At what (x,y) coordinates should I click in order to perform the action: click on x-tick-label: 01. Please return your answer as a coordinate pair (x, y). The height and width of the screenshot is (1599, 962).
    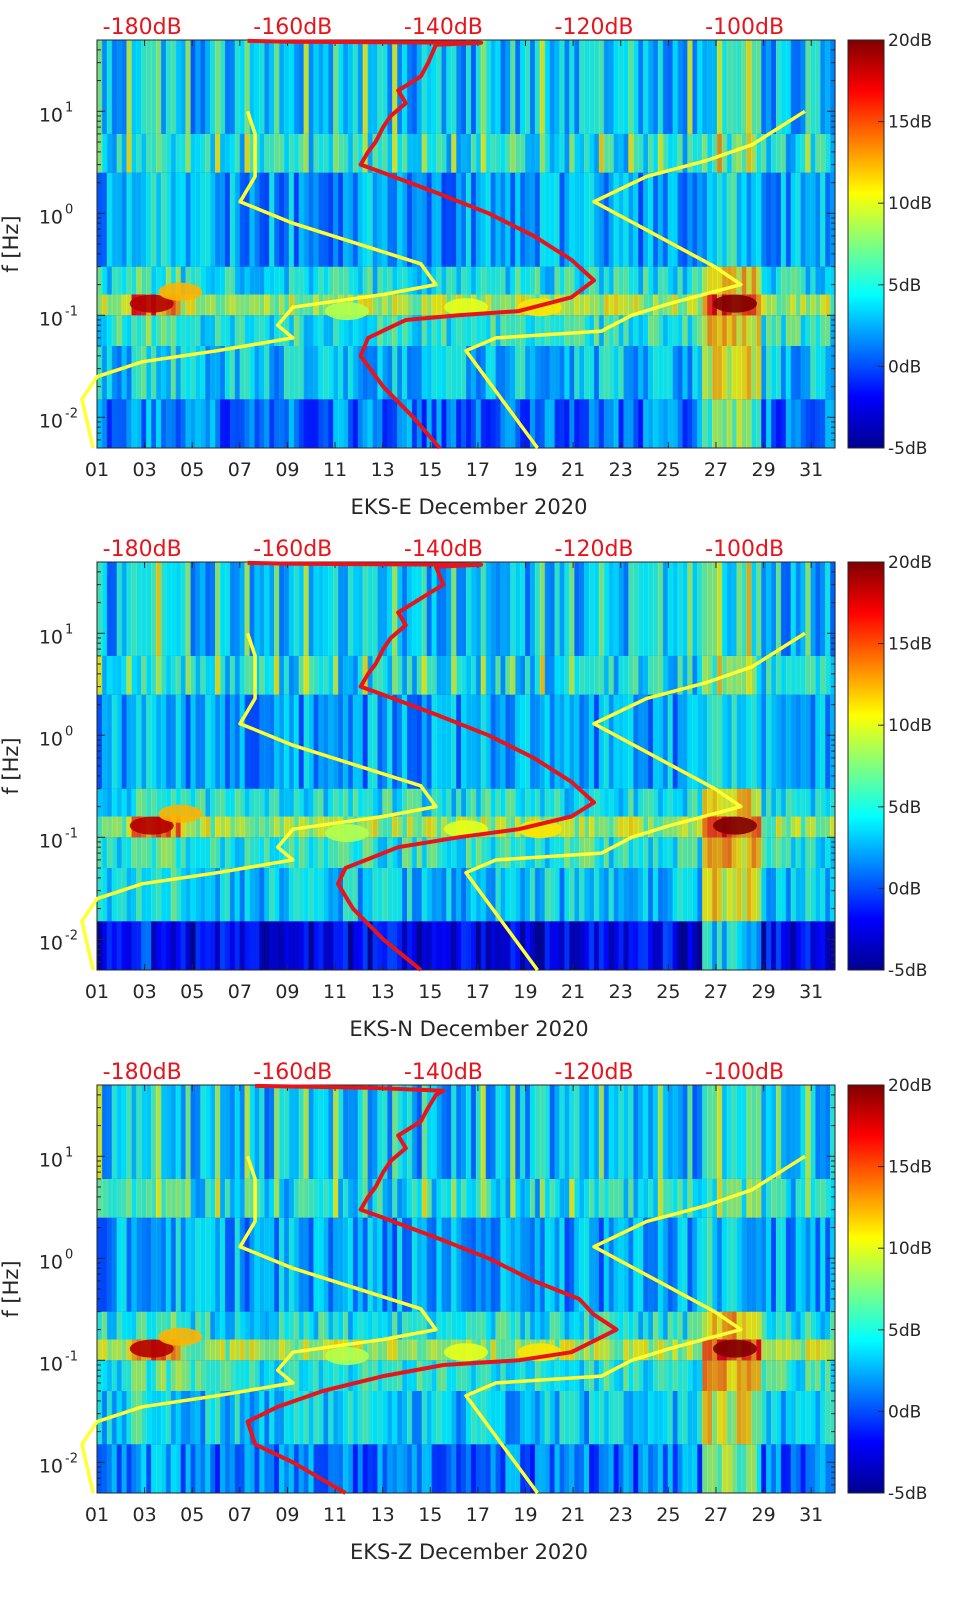
    Looking at the image, I should click on (97, 1515).